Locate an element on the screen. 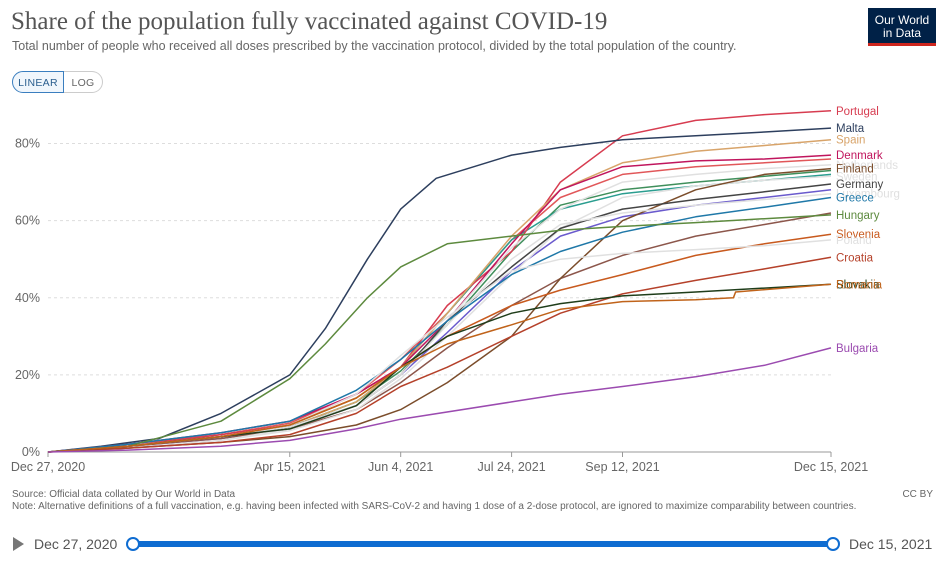  series-label-romania: Romania is located at coordinates (859, 285).